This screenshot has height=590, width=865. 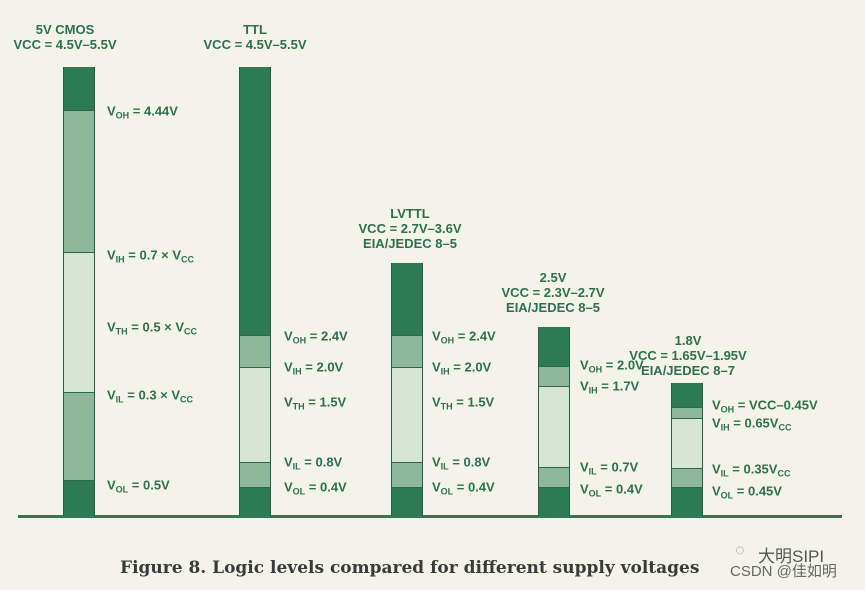 I want to click on level-value: = 4.44V, so click(x=153, y=111).